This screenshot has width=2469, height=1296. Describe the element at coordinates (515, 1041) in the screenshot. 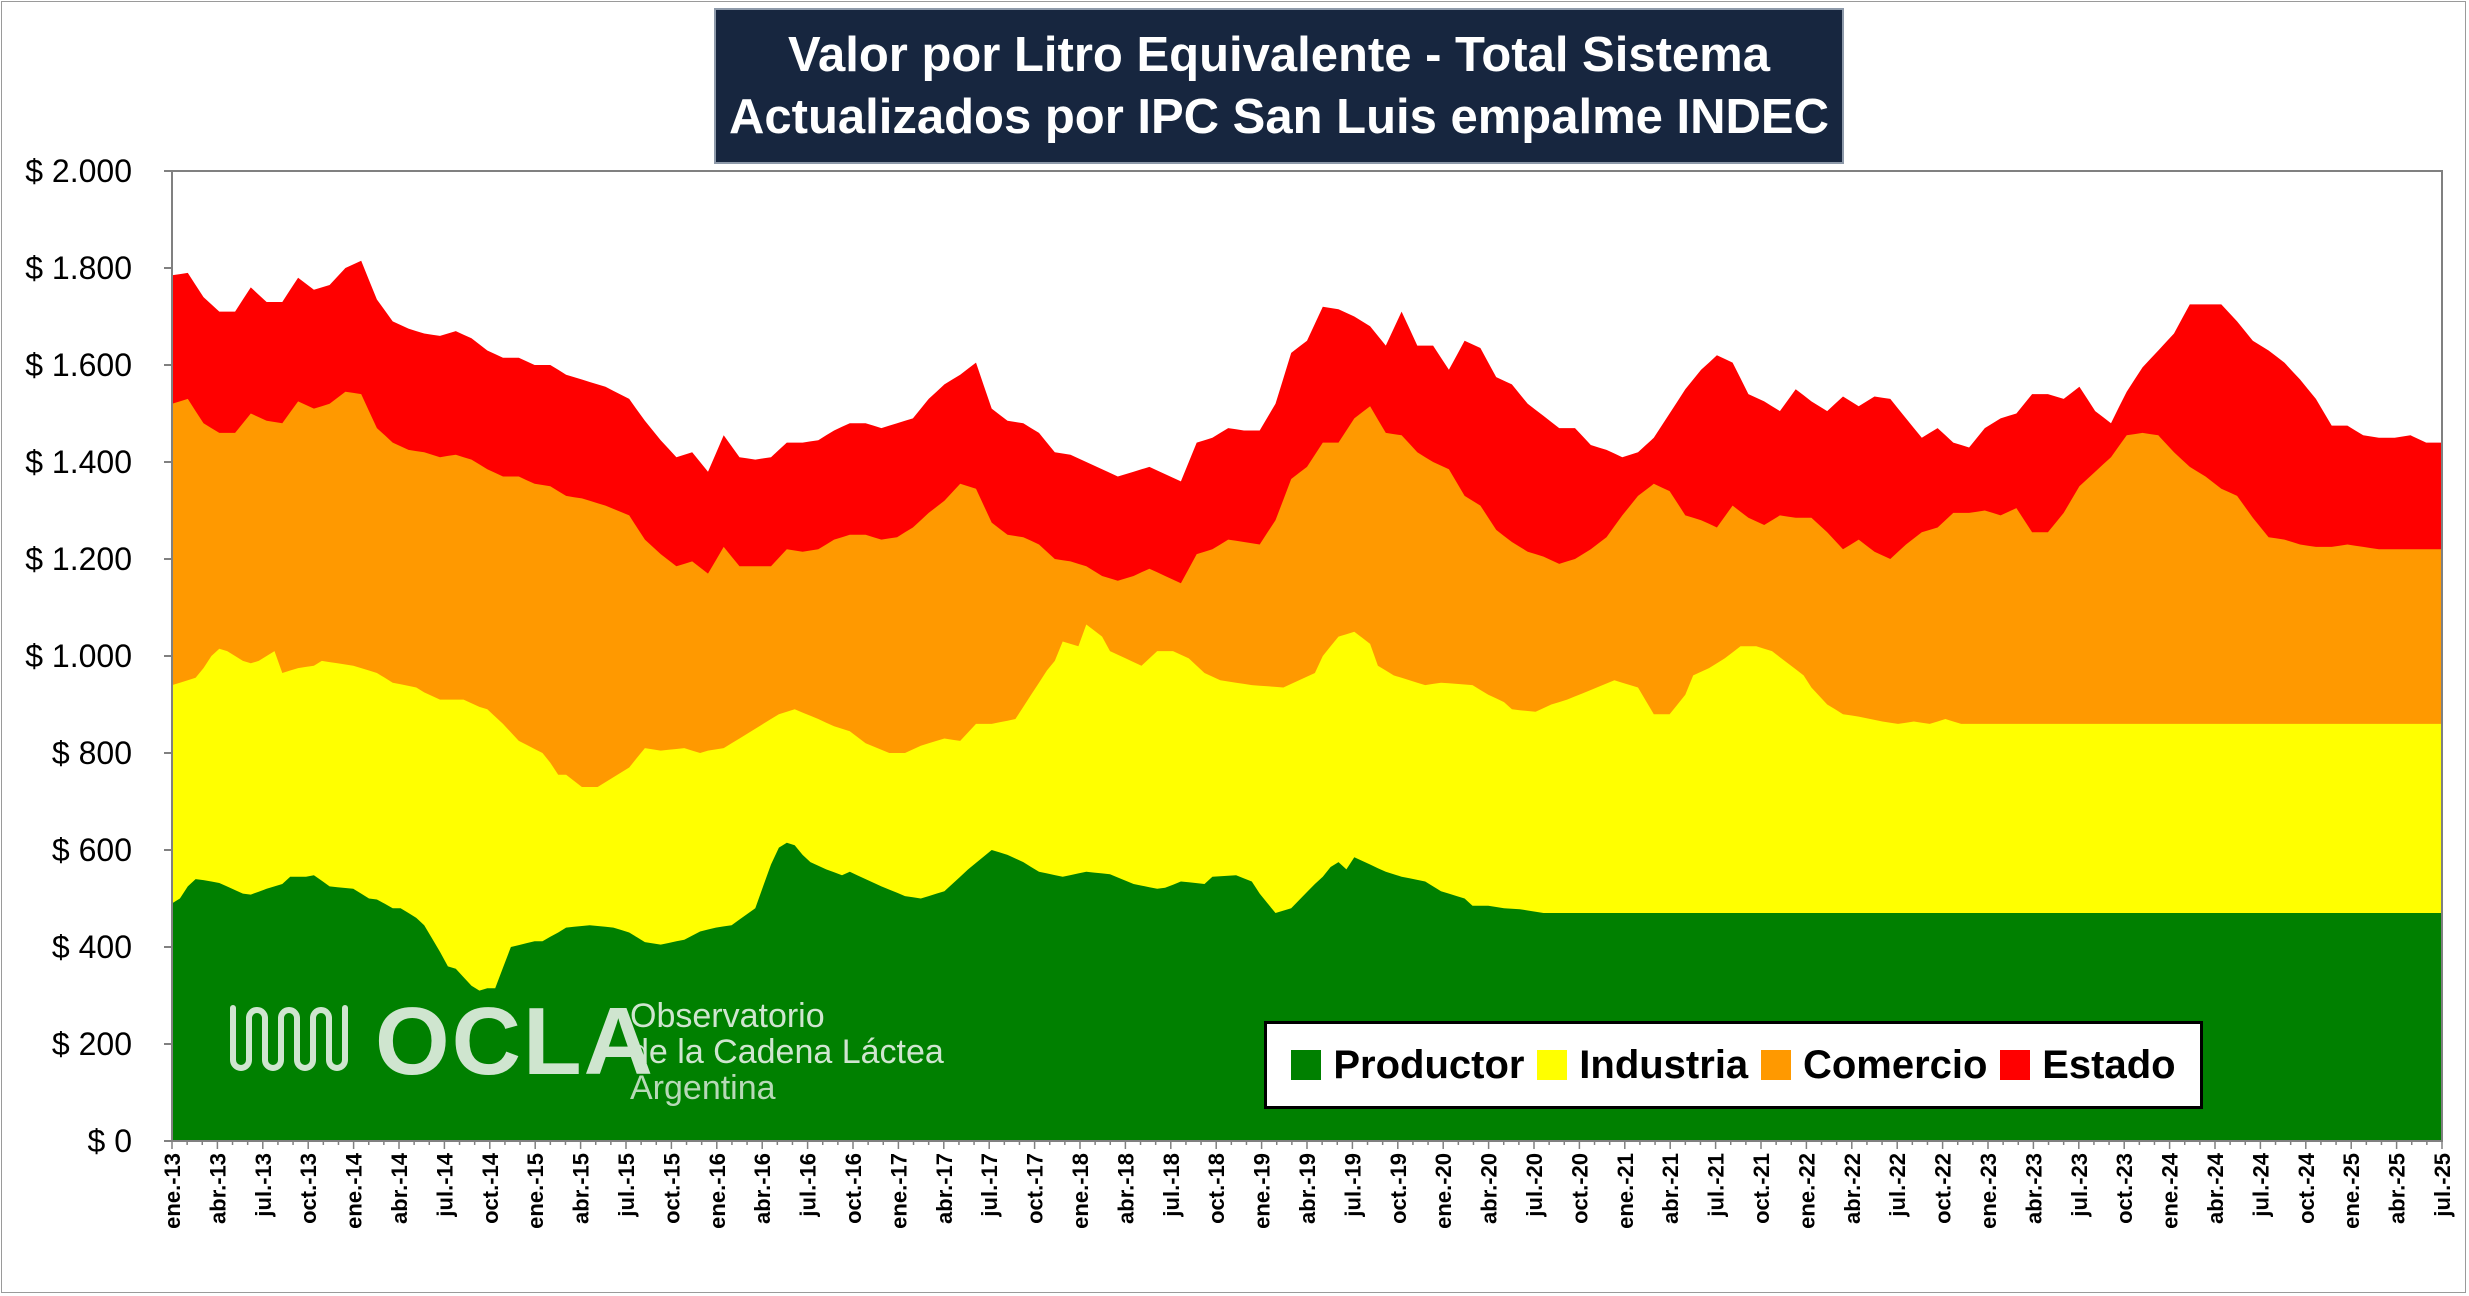

I see `logo-wordmark: OCLA` at that location.